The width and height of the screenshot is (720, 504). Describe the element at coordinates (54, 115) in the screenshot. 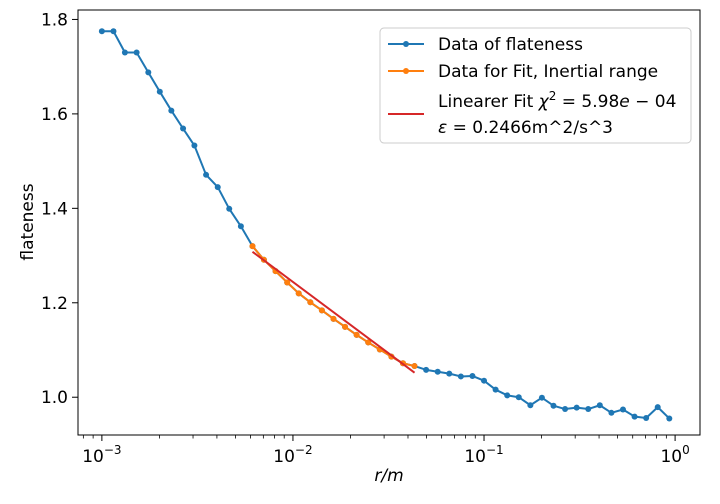

I see `y-tick-label: 1.6` at that location.